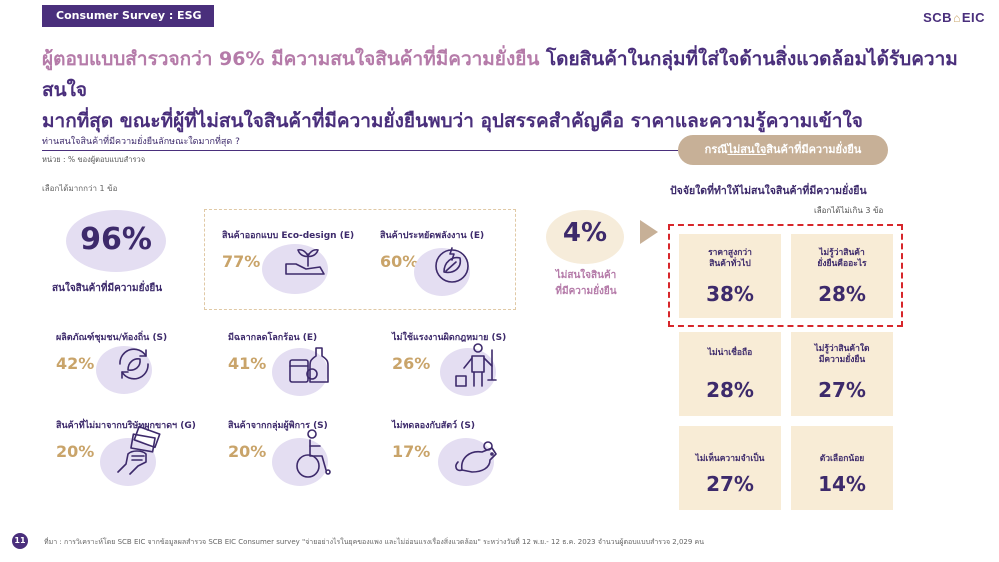 This screenshot has width=999, height=562. What do you see at coordinates (842, 354) in the screenshot?
I see `factor-label: ไม่รู้ว่าสินค้าใด มีความยั่งยืน` at bounding box center [842, 354].